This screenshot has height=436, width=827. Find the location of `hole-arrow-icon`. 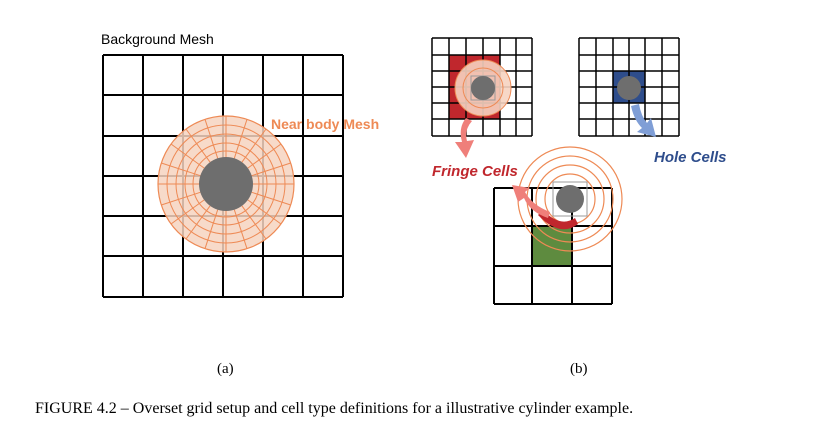

hole-arrow-icon is located at coordinates (643, 120).